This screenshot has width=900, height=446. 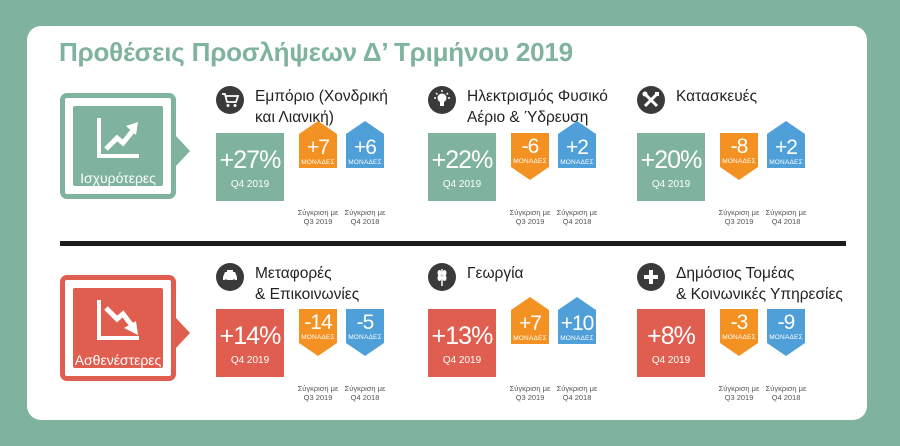 I want to click on change-vs-q4: -5 ΜΟΝΑΔΕΣ, so click(x=365, y=326).